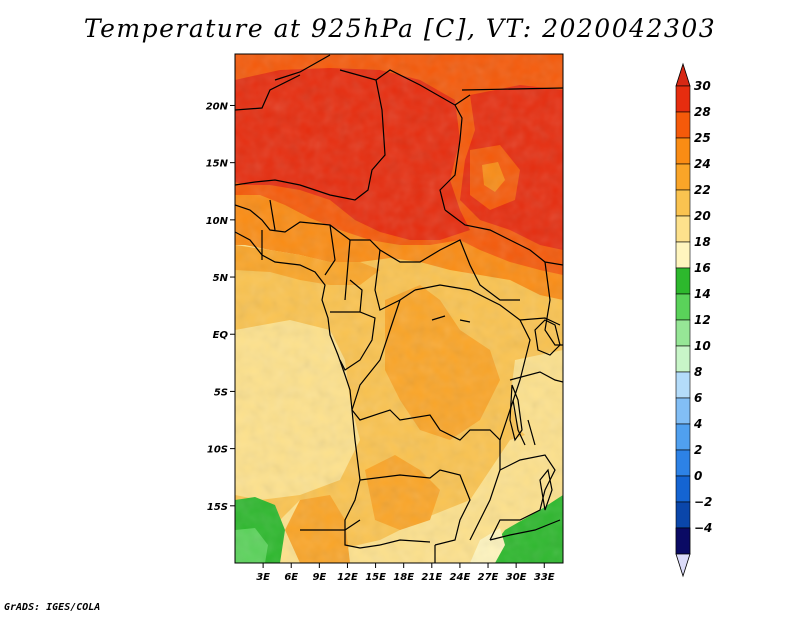 This screenshot has height=618, width=800. Describe the element at coordinates (698, 476) in the screenshot. I see `colorbar-label: 0` at that location.